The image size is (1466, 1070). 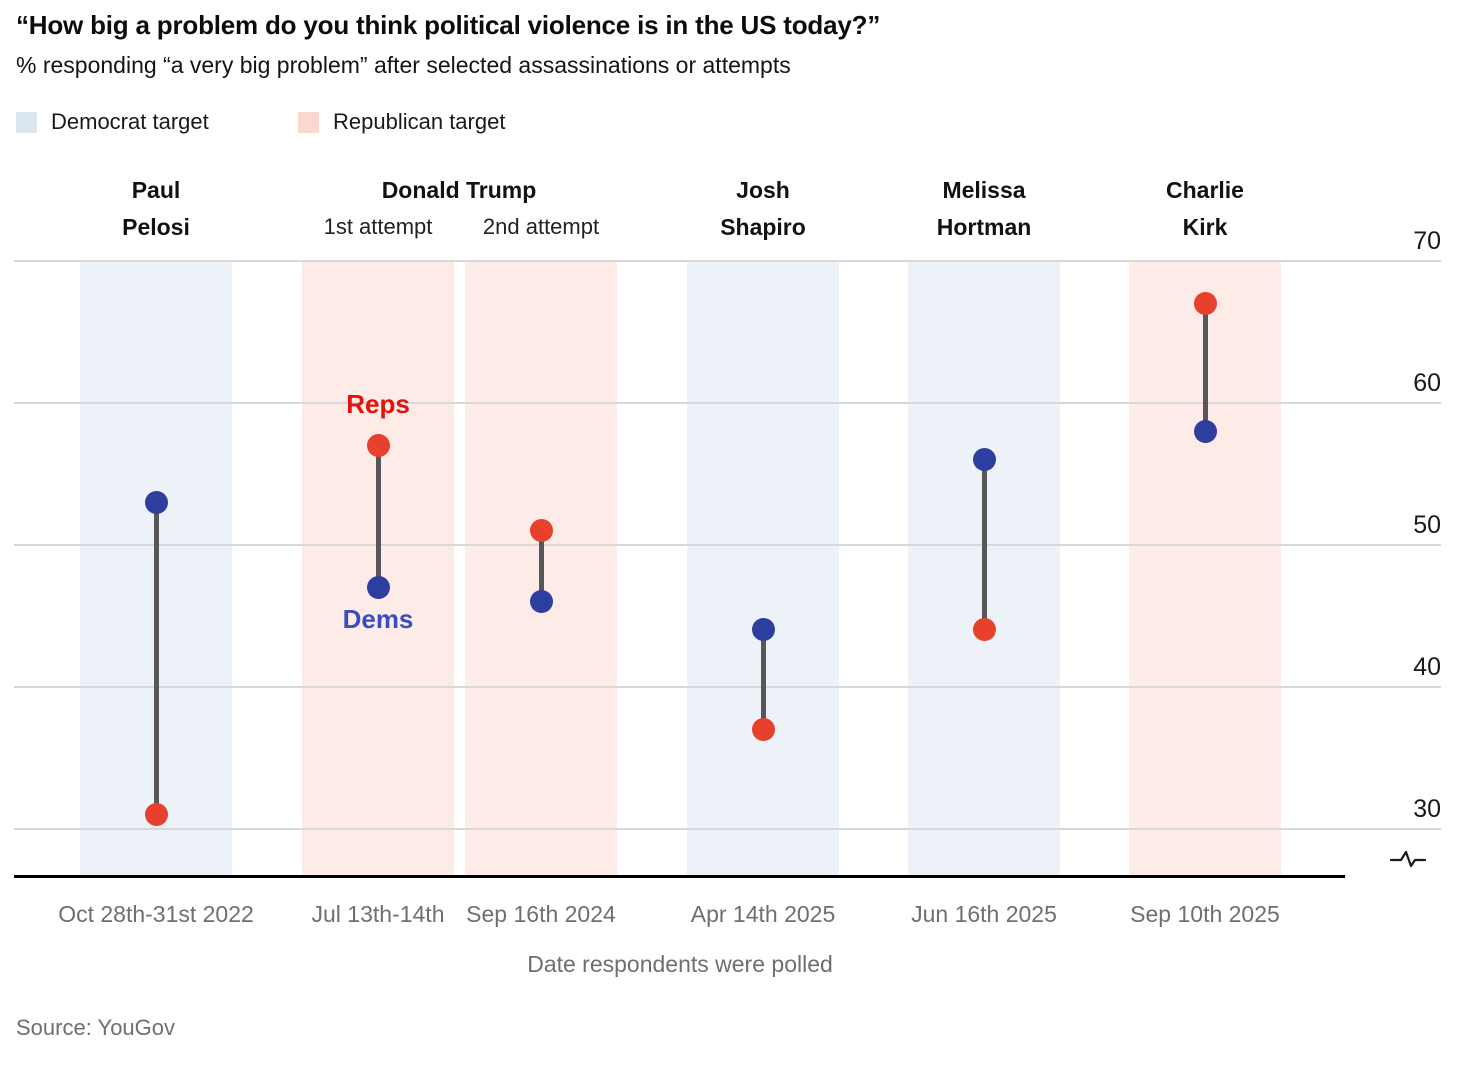 I want to click on democrat-target-swatch, so click(x=26, y=122).